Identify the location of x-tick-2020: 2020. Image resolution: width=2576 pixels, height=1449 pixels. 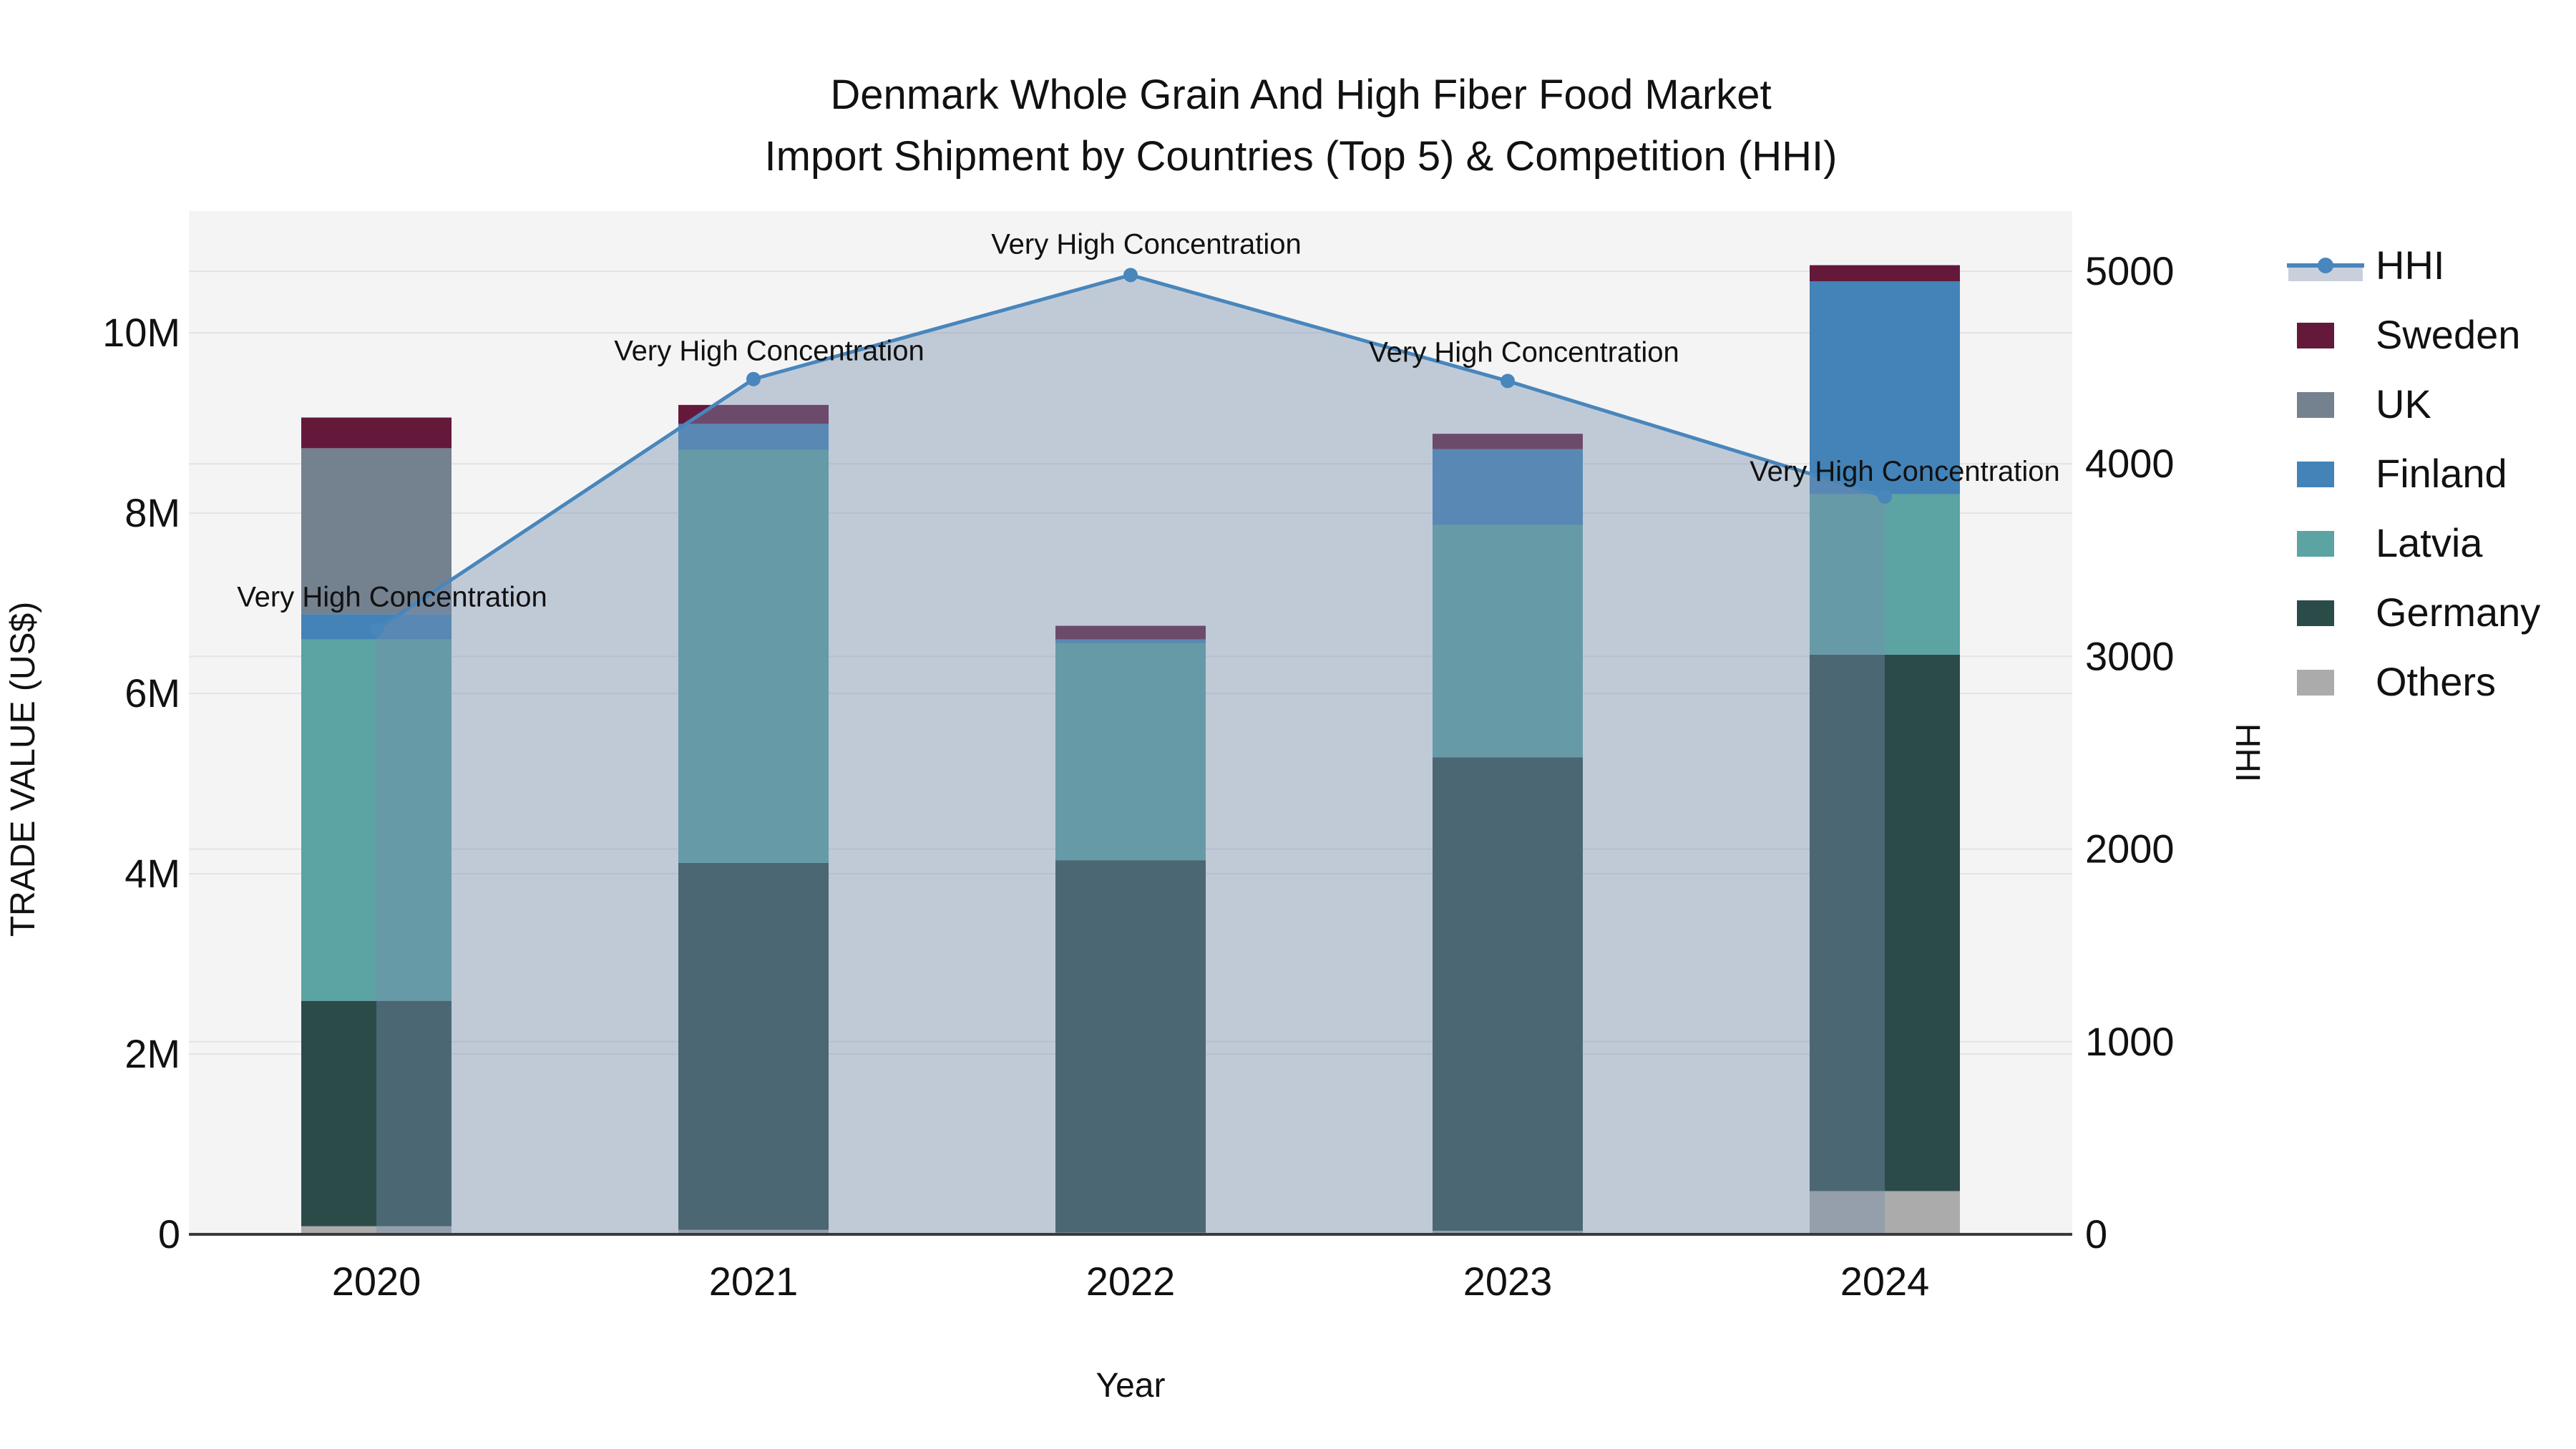
(376, 1281).